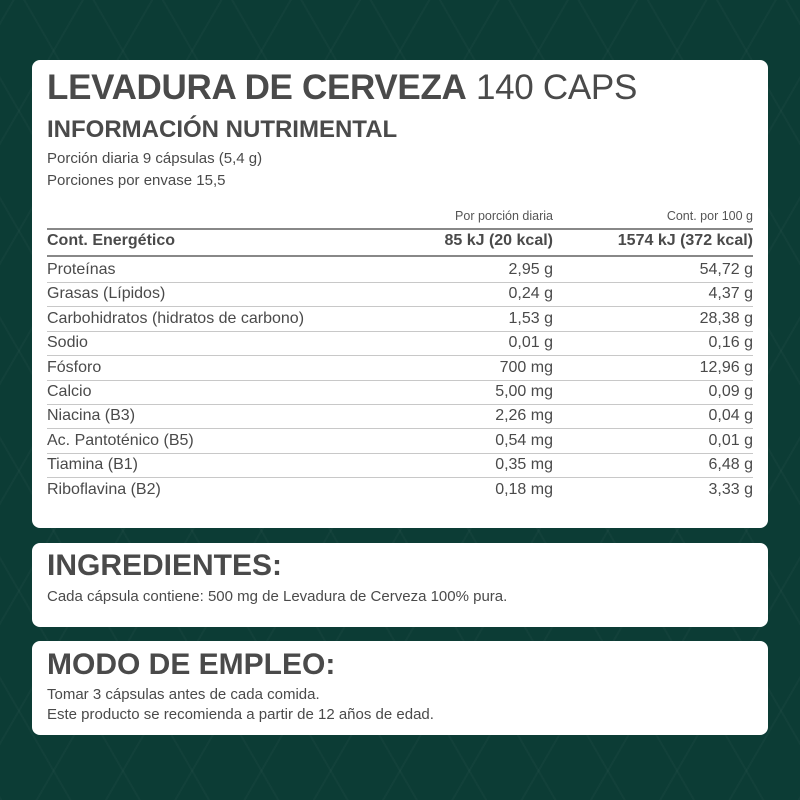 The width and height of the screenshot is (800, 800). What do you see at coordinates (530, 318) in the screenshot?
I see `row-per-serving: 1,53 g` at bounding box center [530, 318].